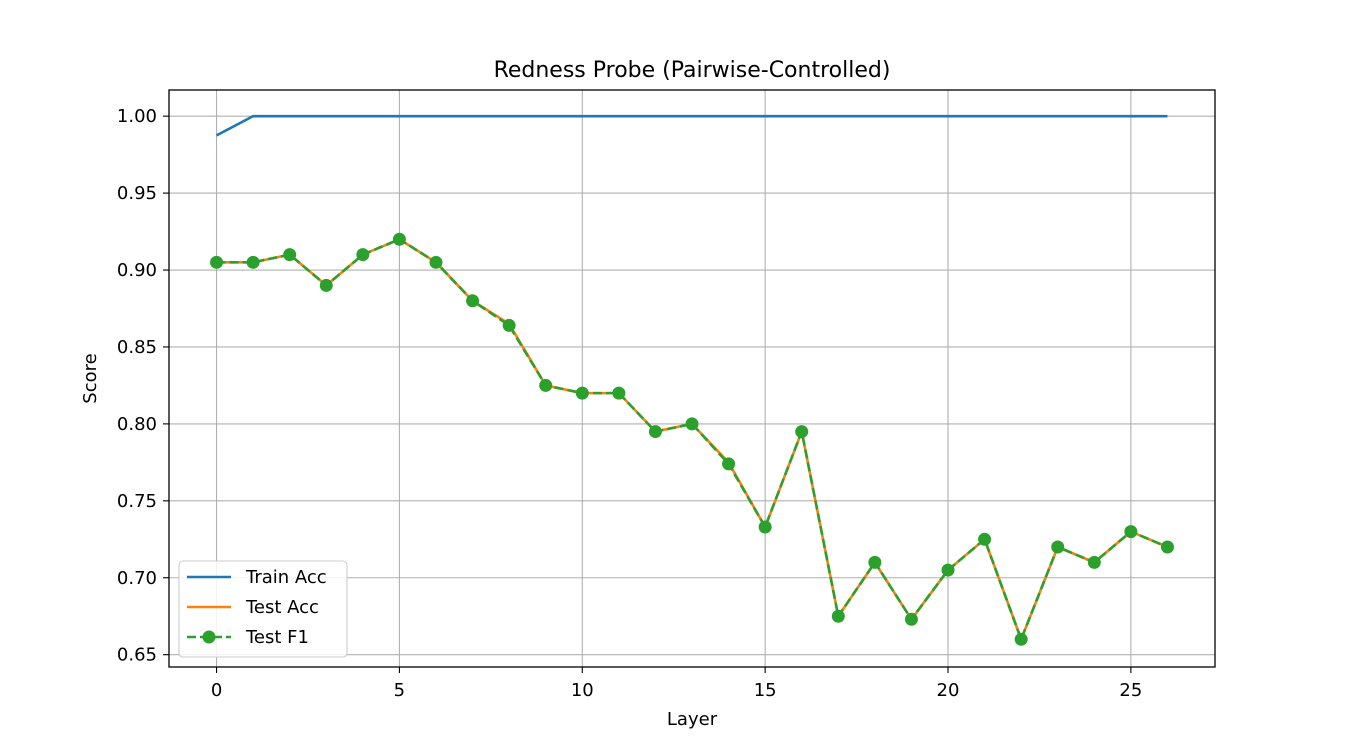  I want to click on x-tick-label: 10, so click(582, 690).